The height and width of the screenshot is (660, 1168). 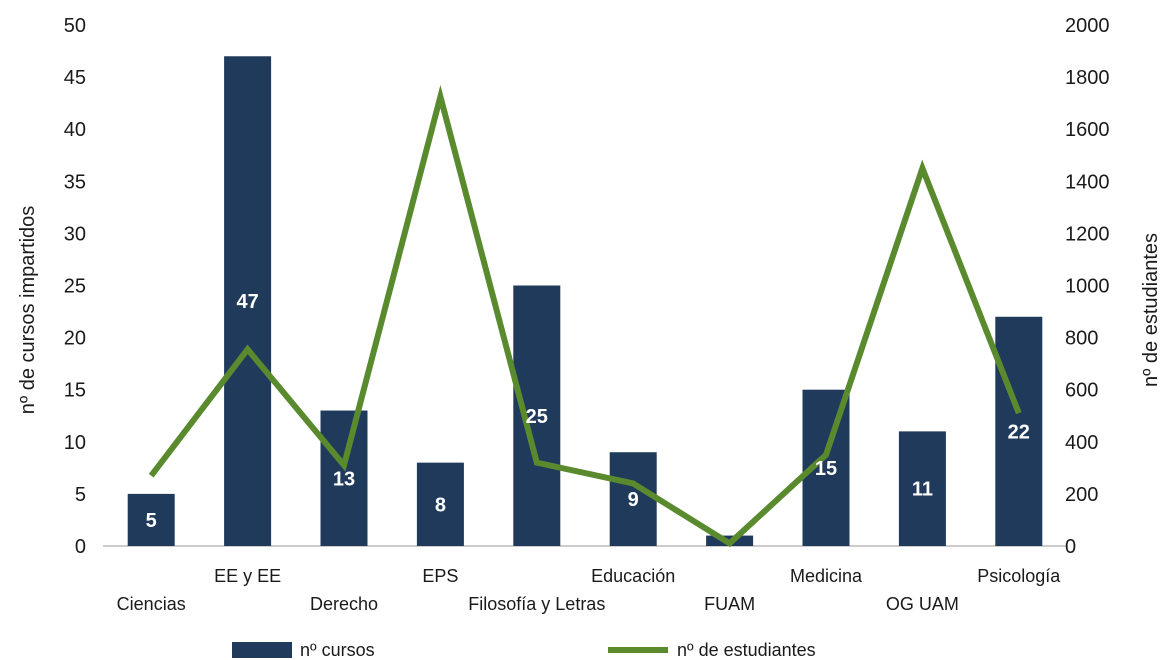 What do you see at coordinates (1087, 287) in the screenshot?
I see `y2-tick-label: 1000` at bounding box center [1087, 287].